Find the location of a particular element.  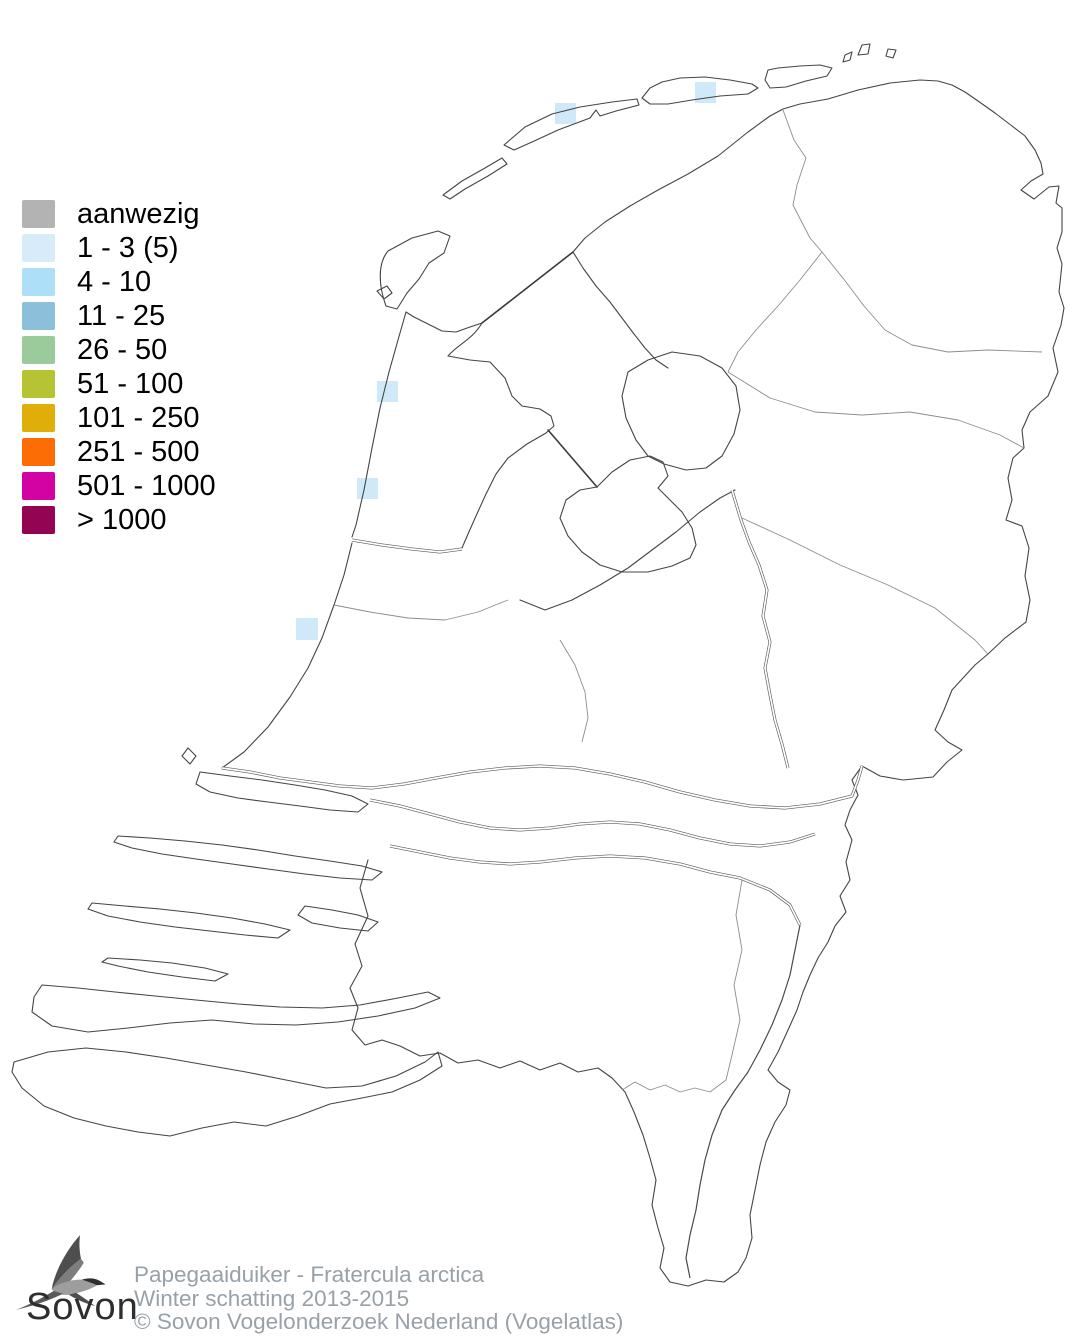

legend-label: > 1000 is located at coordinates (122, 519).